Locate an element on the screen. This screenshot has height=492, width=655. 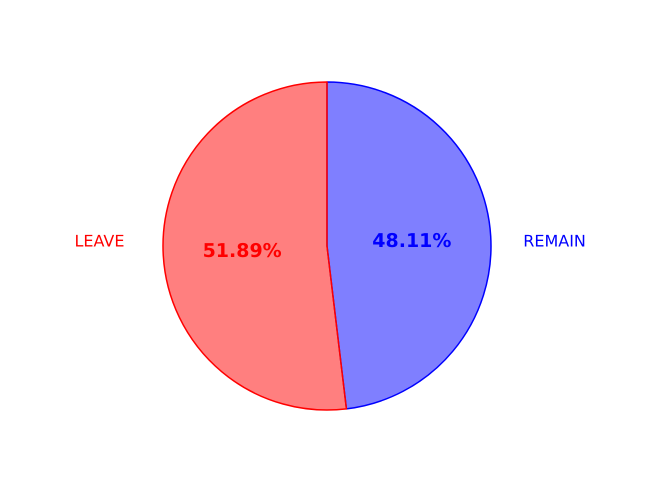
data-label: 51.89% is located at coordinates (242, 251).